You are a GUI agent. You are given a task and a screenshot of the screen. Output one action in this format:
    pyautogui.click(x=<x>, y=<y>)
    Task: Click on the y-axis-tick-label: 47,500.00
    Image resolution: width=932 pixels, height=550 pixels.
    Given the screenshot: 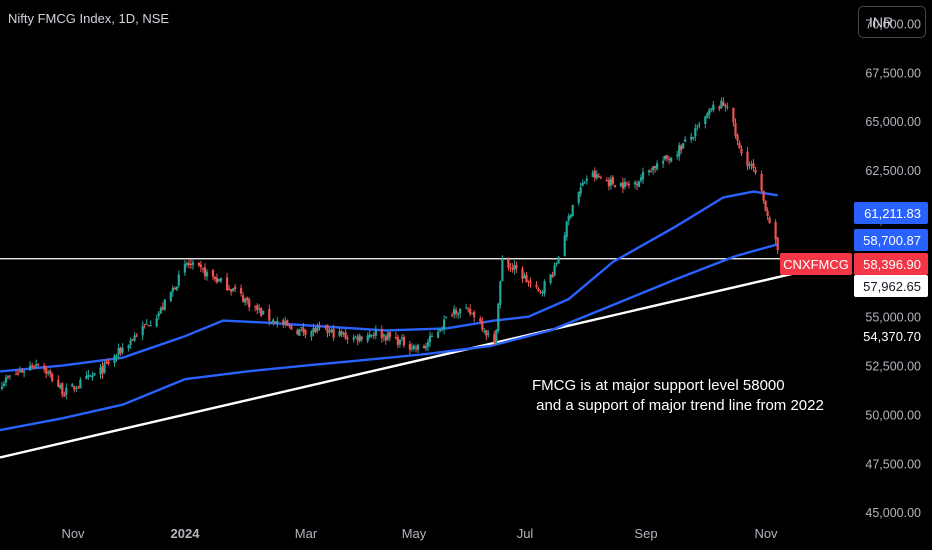 What is the action you would take?
    pyautogui.click(x=893, y=464)
    